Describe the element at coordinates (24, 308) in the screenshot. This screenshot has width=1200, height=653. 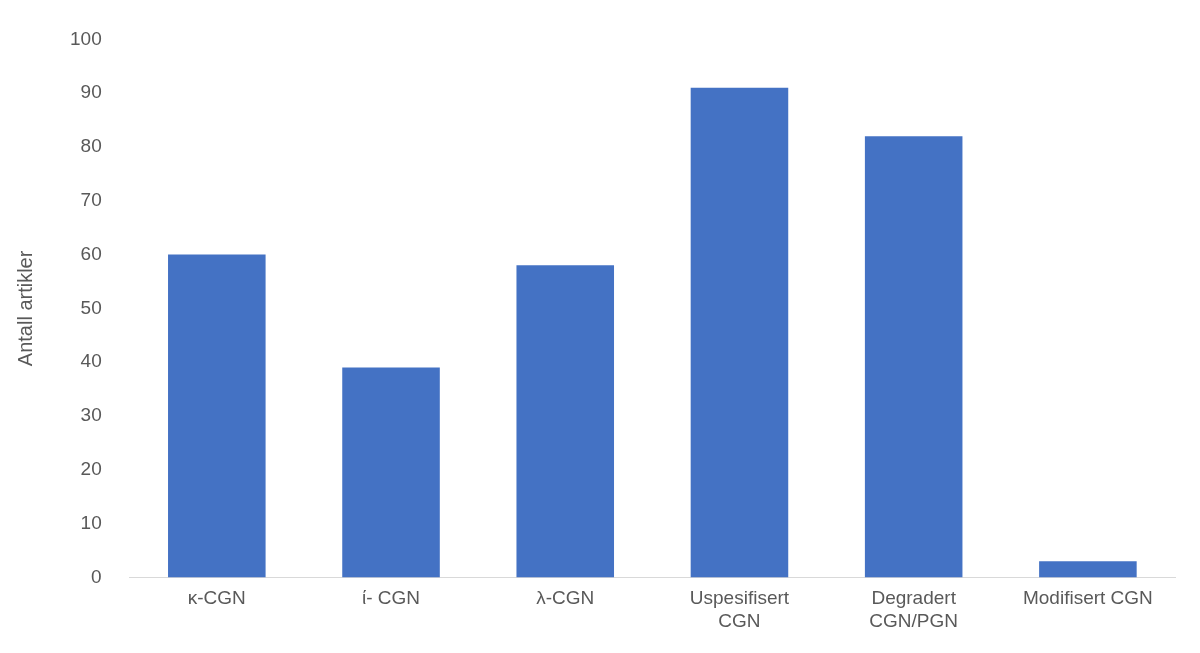
I see `y-axis-title: Antall artikler` at that location.